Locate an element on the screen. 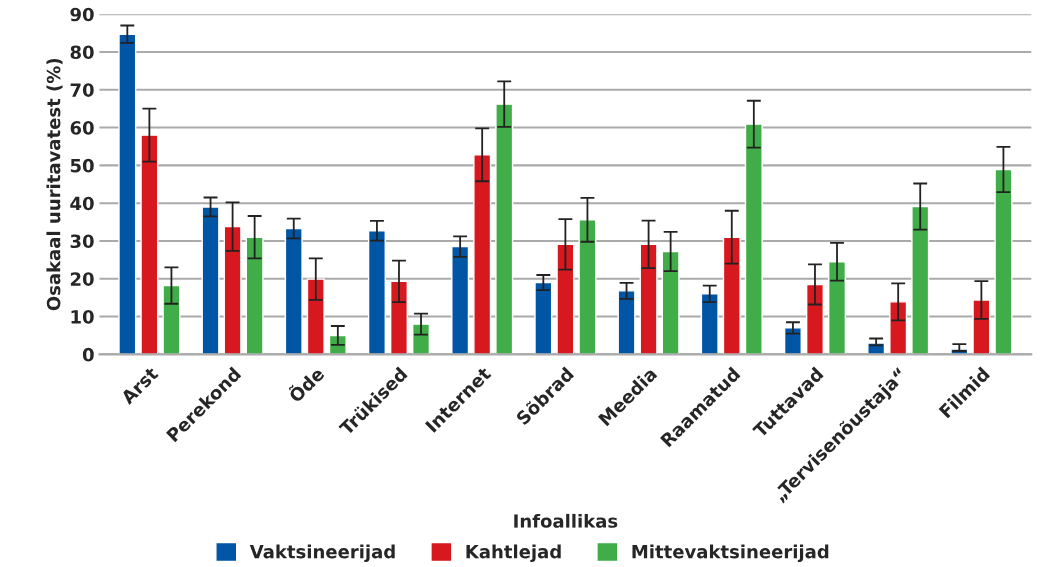 The height and width of the screenshot is (567, 1047). y-tick-label: 60 is located at coordinates (82, 128).